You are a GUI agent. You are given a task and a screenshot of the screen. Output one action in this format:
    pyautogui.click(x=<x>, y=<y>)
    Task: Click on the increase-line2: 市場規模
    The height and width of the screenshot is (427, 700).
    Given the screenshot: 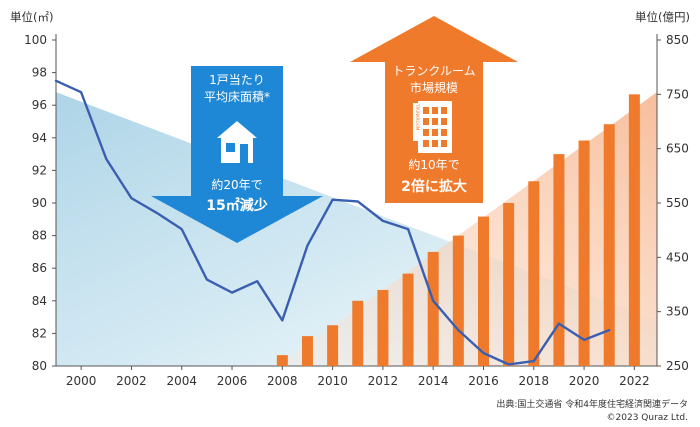 What is the action you would take?
    pyautogui.click(x=434, y=87)
    